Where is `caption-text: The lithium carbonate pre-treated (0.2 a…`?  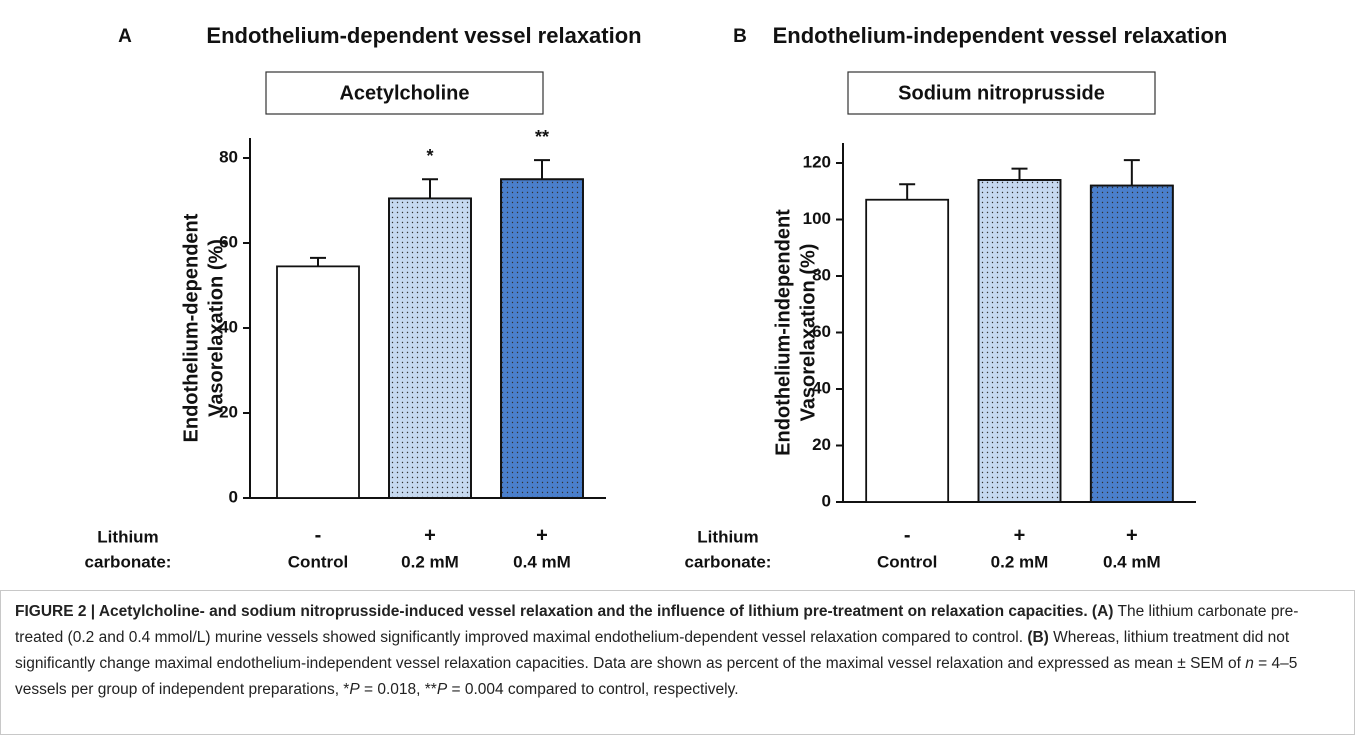
caption-text: The lithium carbonate pre-treated (0.2 a… is located at coordinates (657, 624).